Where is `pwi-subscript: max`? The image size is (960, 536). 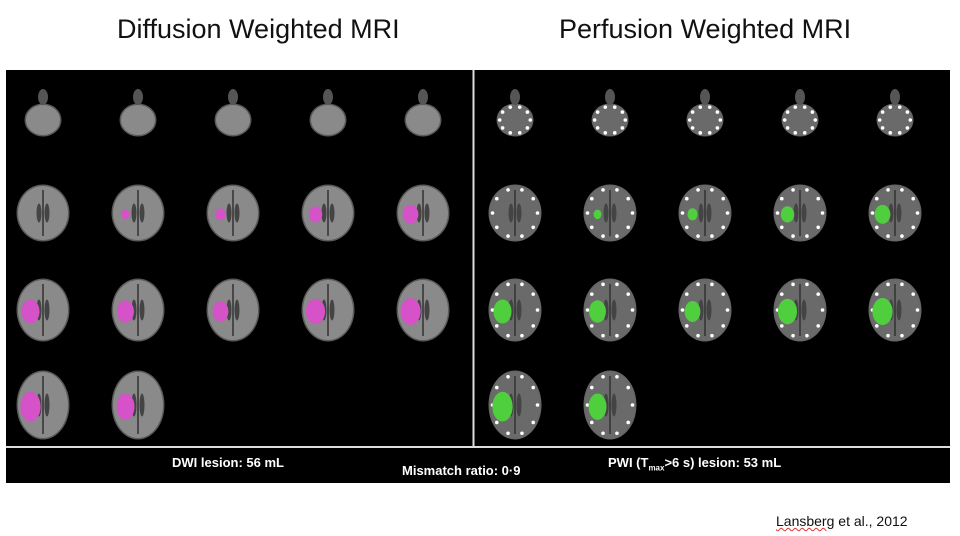 pwi-subscript: max is located at coordinates (656, 468).